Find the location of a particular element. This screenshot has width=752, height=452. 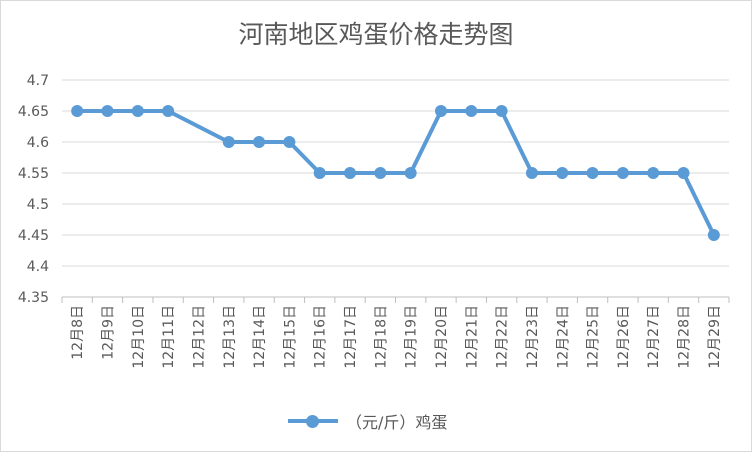

x-tick-label: 12月19日 is located at coordinates (412, 337).